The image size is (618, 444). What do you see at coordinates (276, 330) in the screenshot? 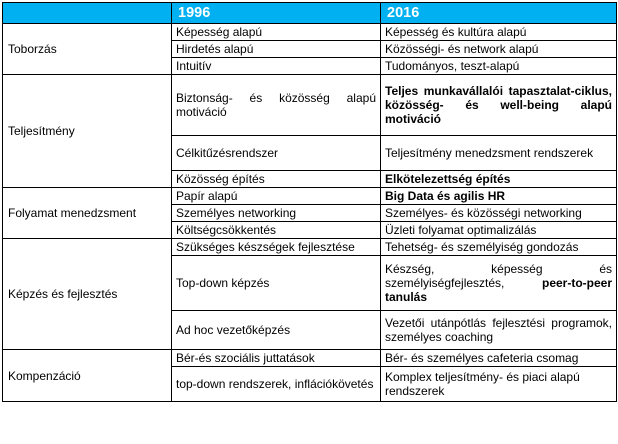
I see `cell-1996: Ad hoc vezetőképzés` at bounding box center [276, 330].